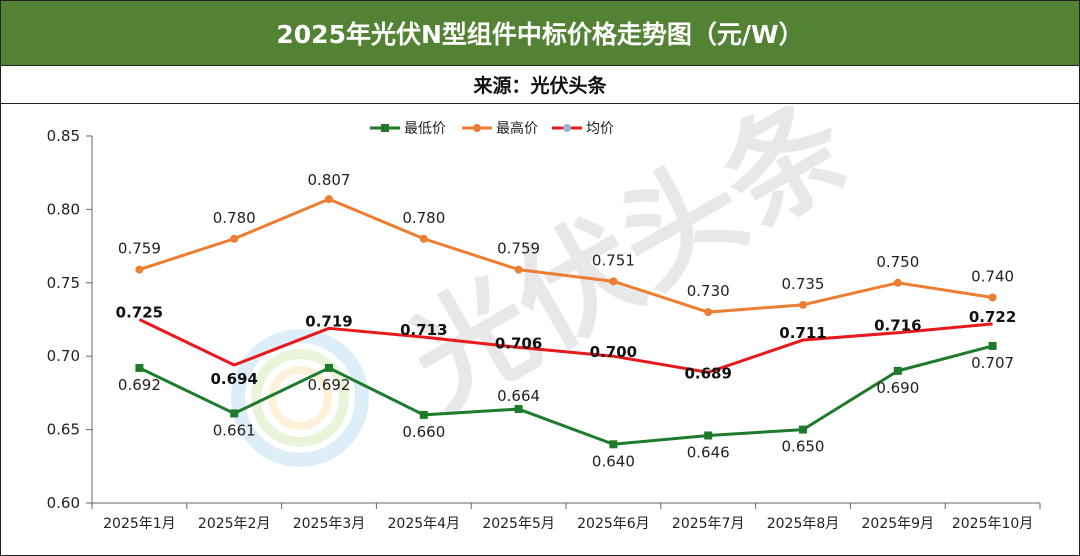 Image resolution: width=1080 pixels, height=556 pixels. Describe the element at coordinates (63, 356) in the screenshot. I see `y-tick-label: 0.70` at that location.